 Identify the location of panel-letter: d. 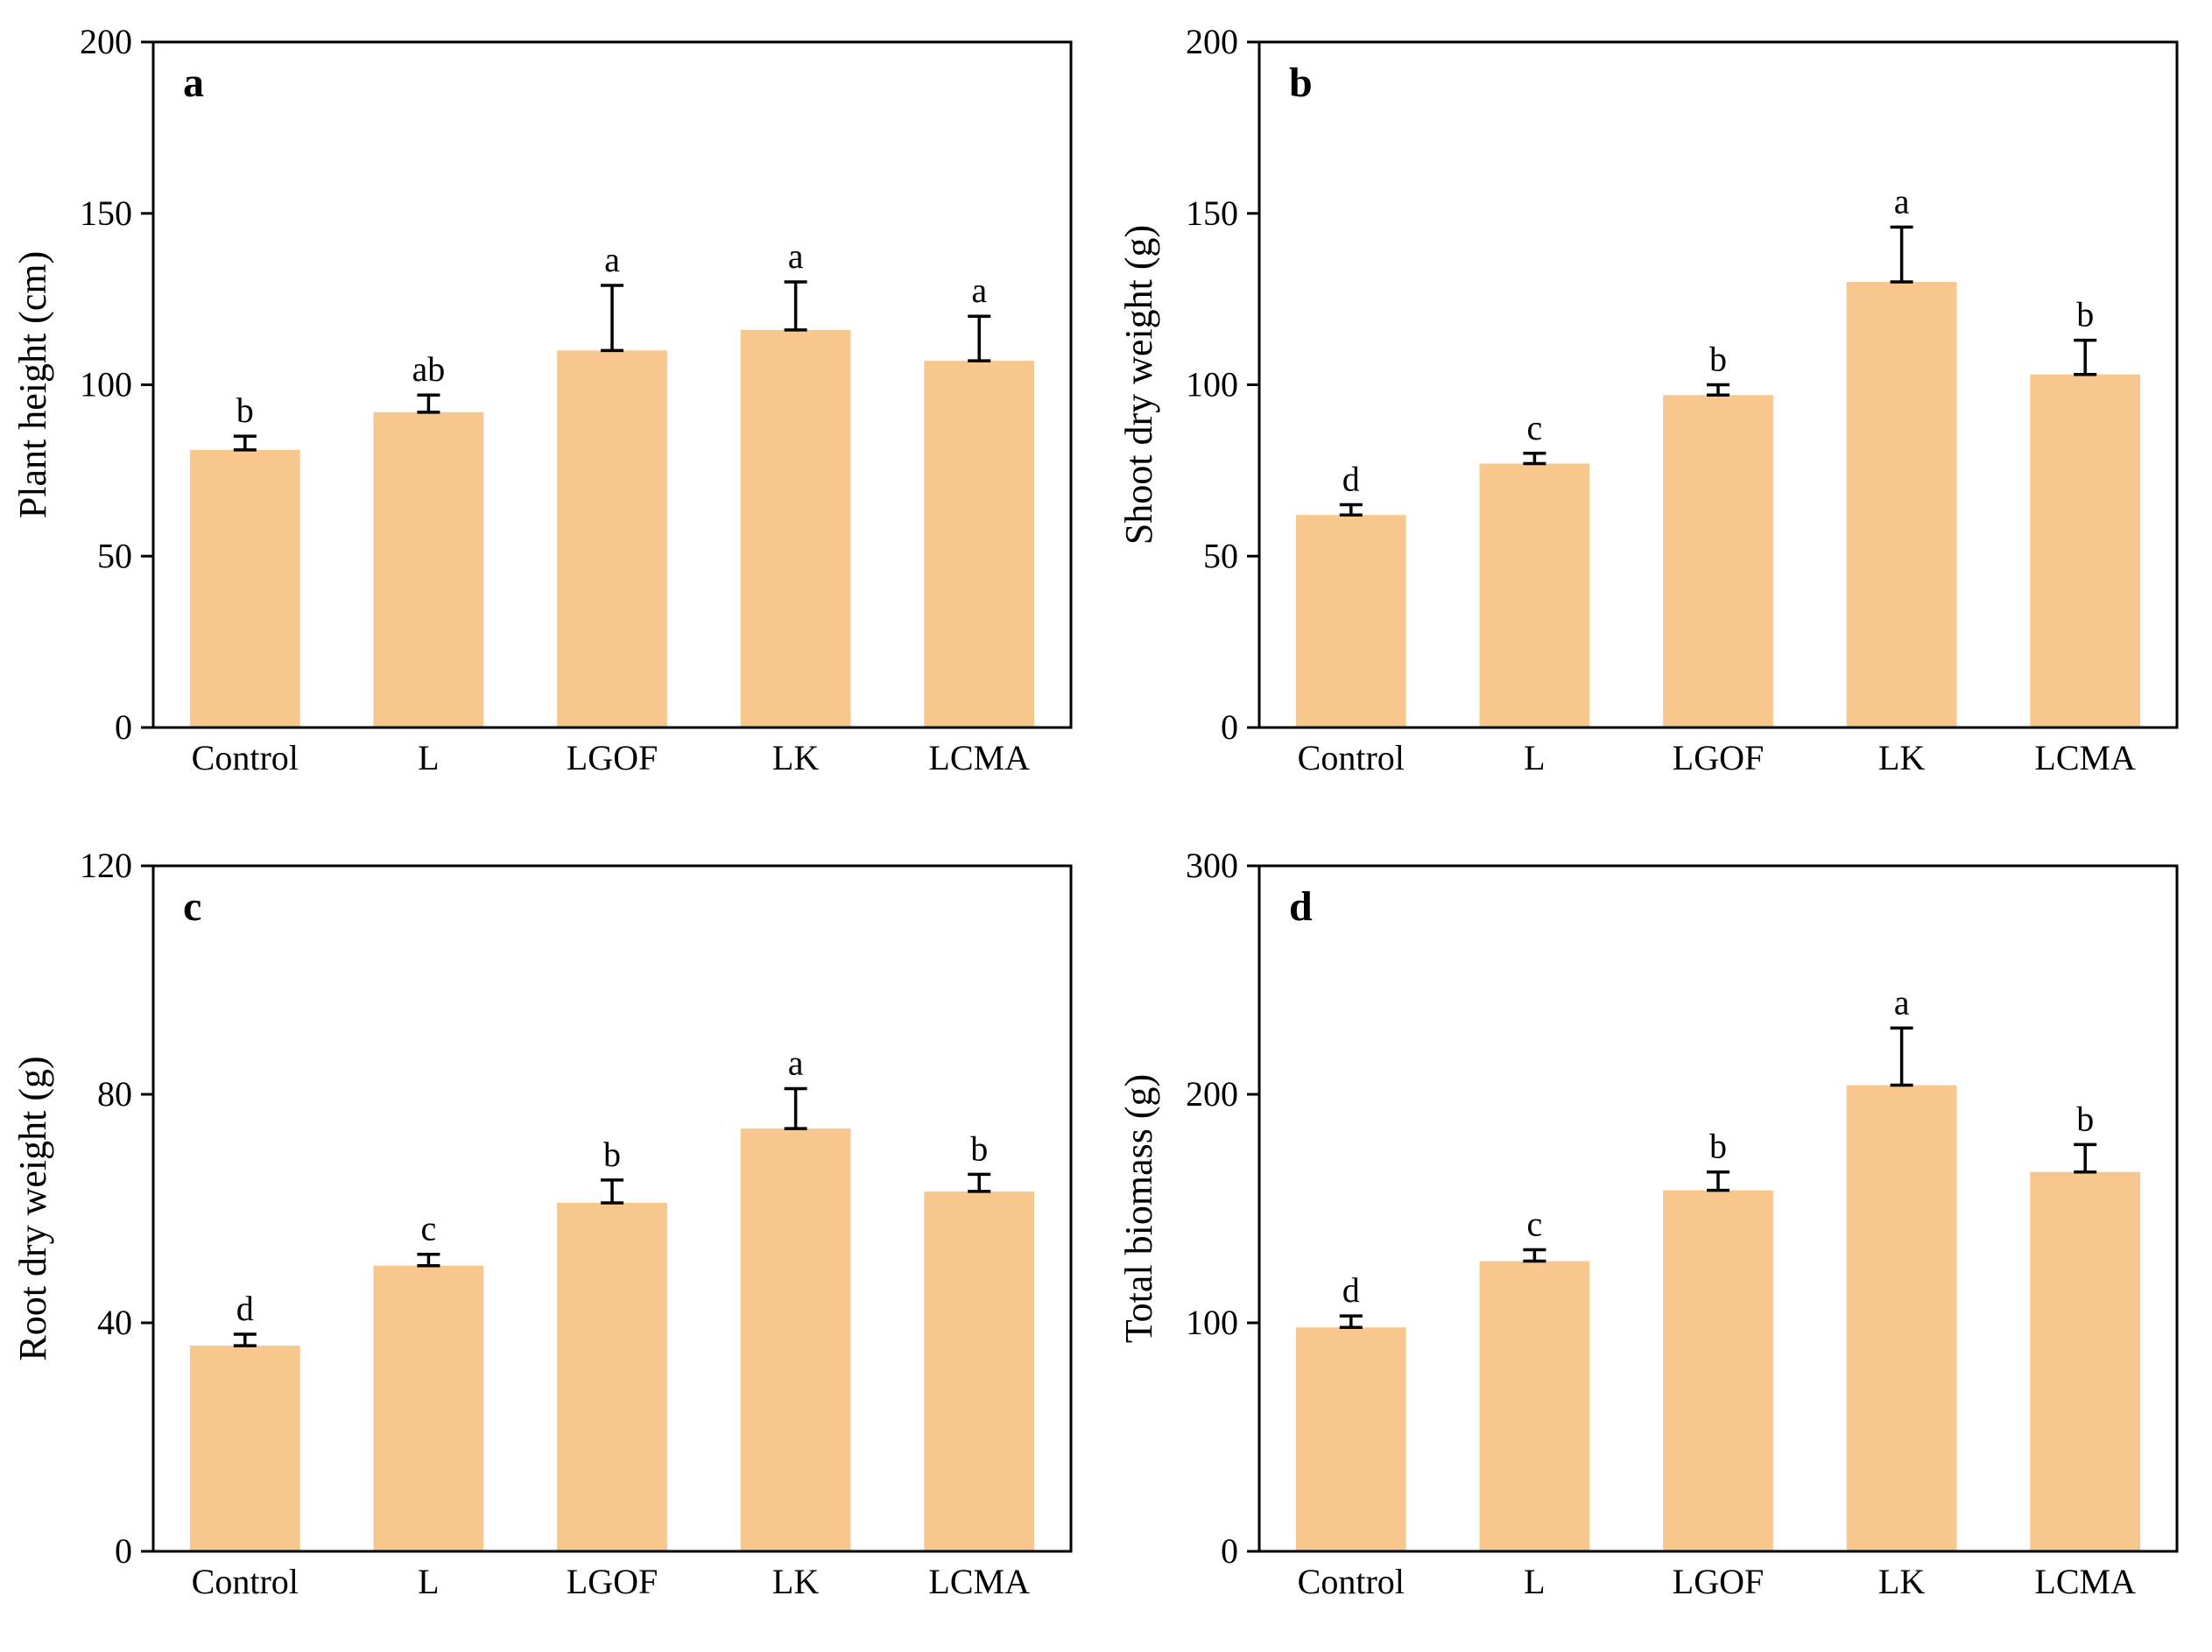
(1301, 907).